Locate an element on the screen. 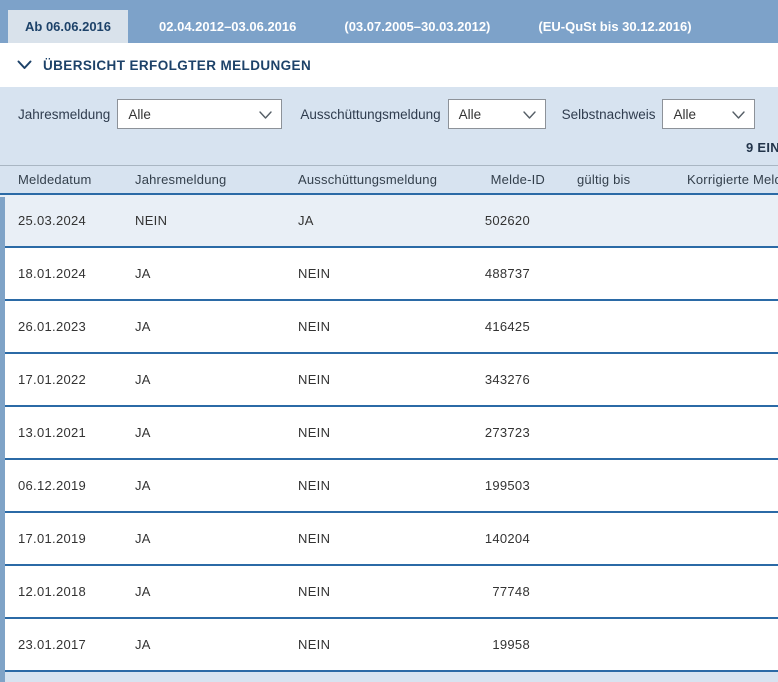 This screenshot has height=682, width=778. column-header-korrigierte-melde-id: Korrigierte Melde-ID is located at coordinates (732, 179).